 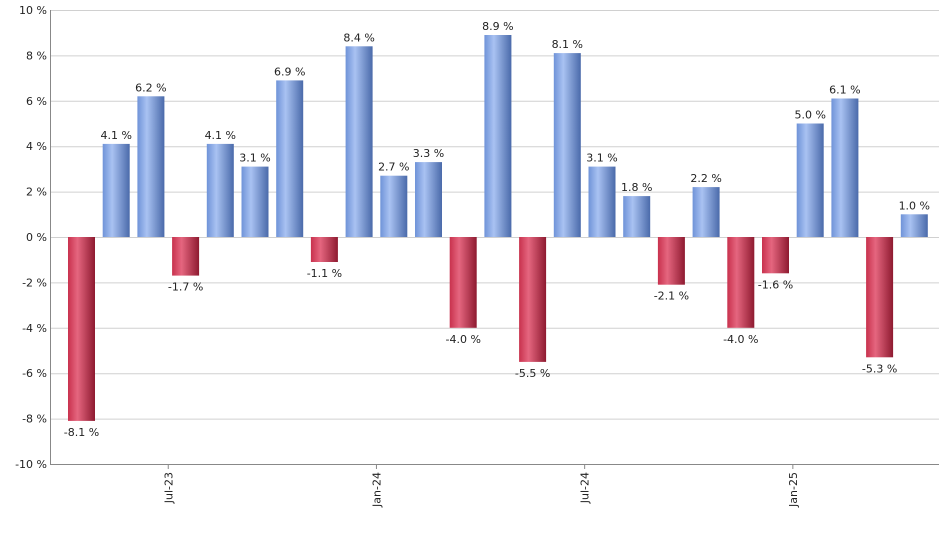 What do you see at coordinates (36, 192) in the screenshot?
I see `y-tick-label: 2 %` at bounding box center [36, 192].